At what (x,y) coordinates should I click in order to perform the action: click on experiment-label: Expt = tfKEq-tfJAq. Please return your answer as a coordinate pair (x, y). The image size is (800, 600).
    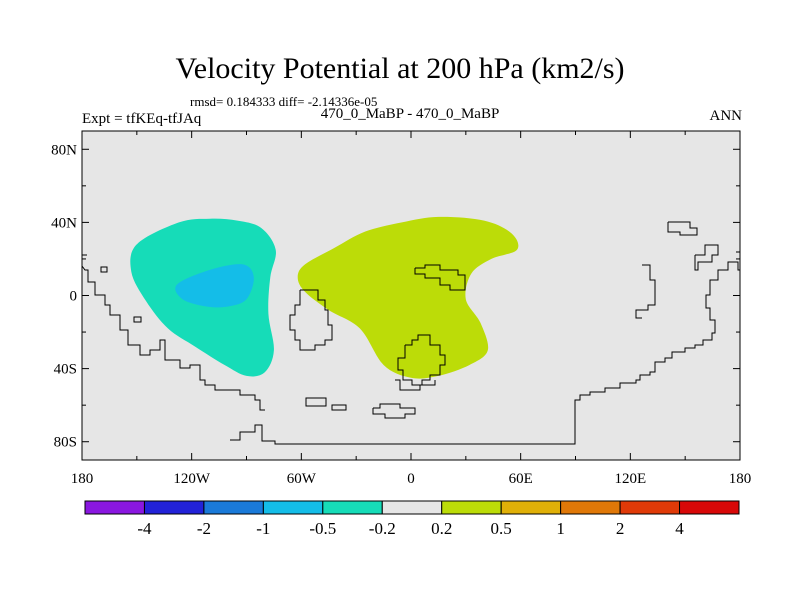
    Looking at the image, I should click on (142, 119).